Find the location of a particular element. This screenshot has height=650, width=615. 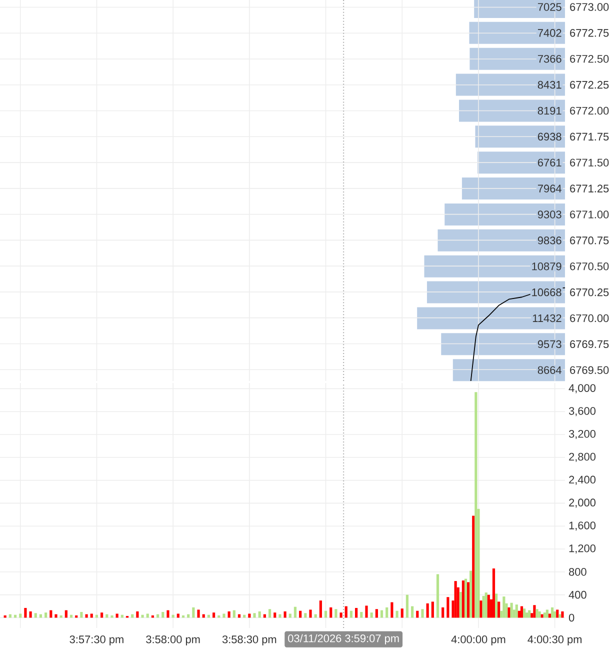

y-tick-label: 3,200 is located at coordinates (582, 435).